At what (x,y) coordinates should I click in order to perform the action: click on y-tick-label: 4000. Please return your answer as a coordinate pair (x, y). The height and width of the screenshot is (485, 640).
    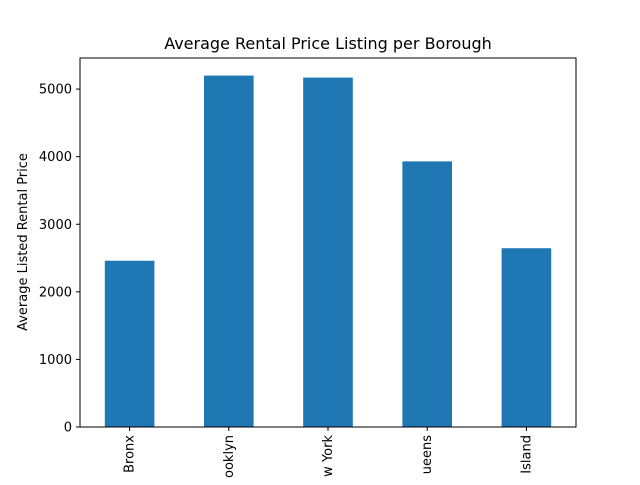
    Looking at the image, I should click on (55, 157).